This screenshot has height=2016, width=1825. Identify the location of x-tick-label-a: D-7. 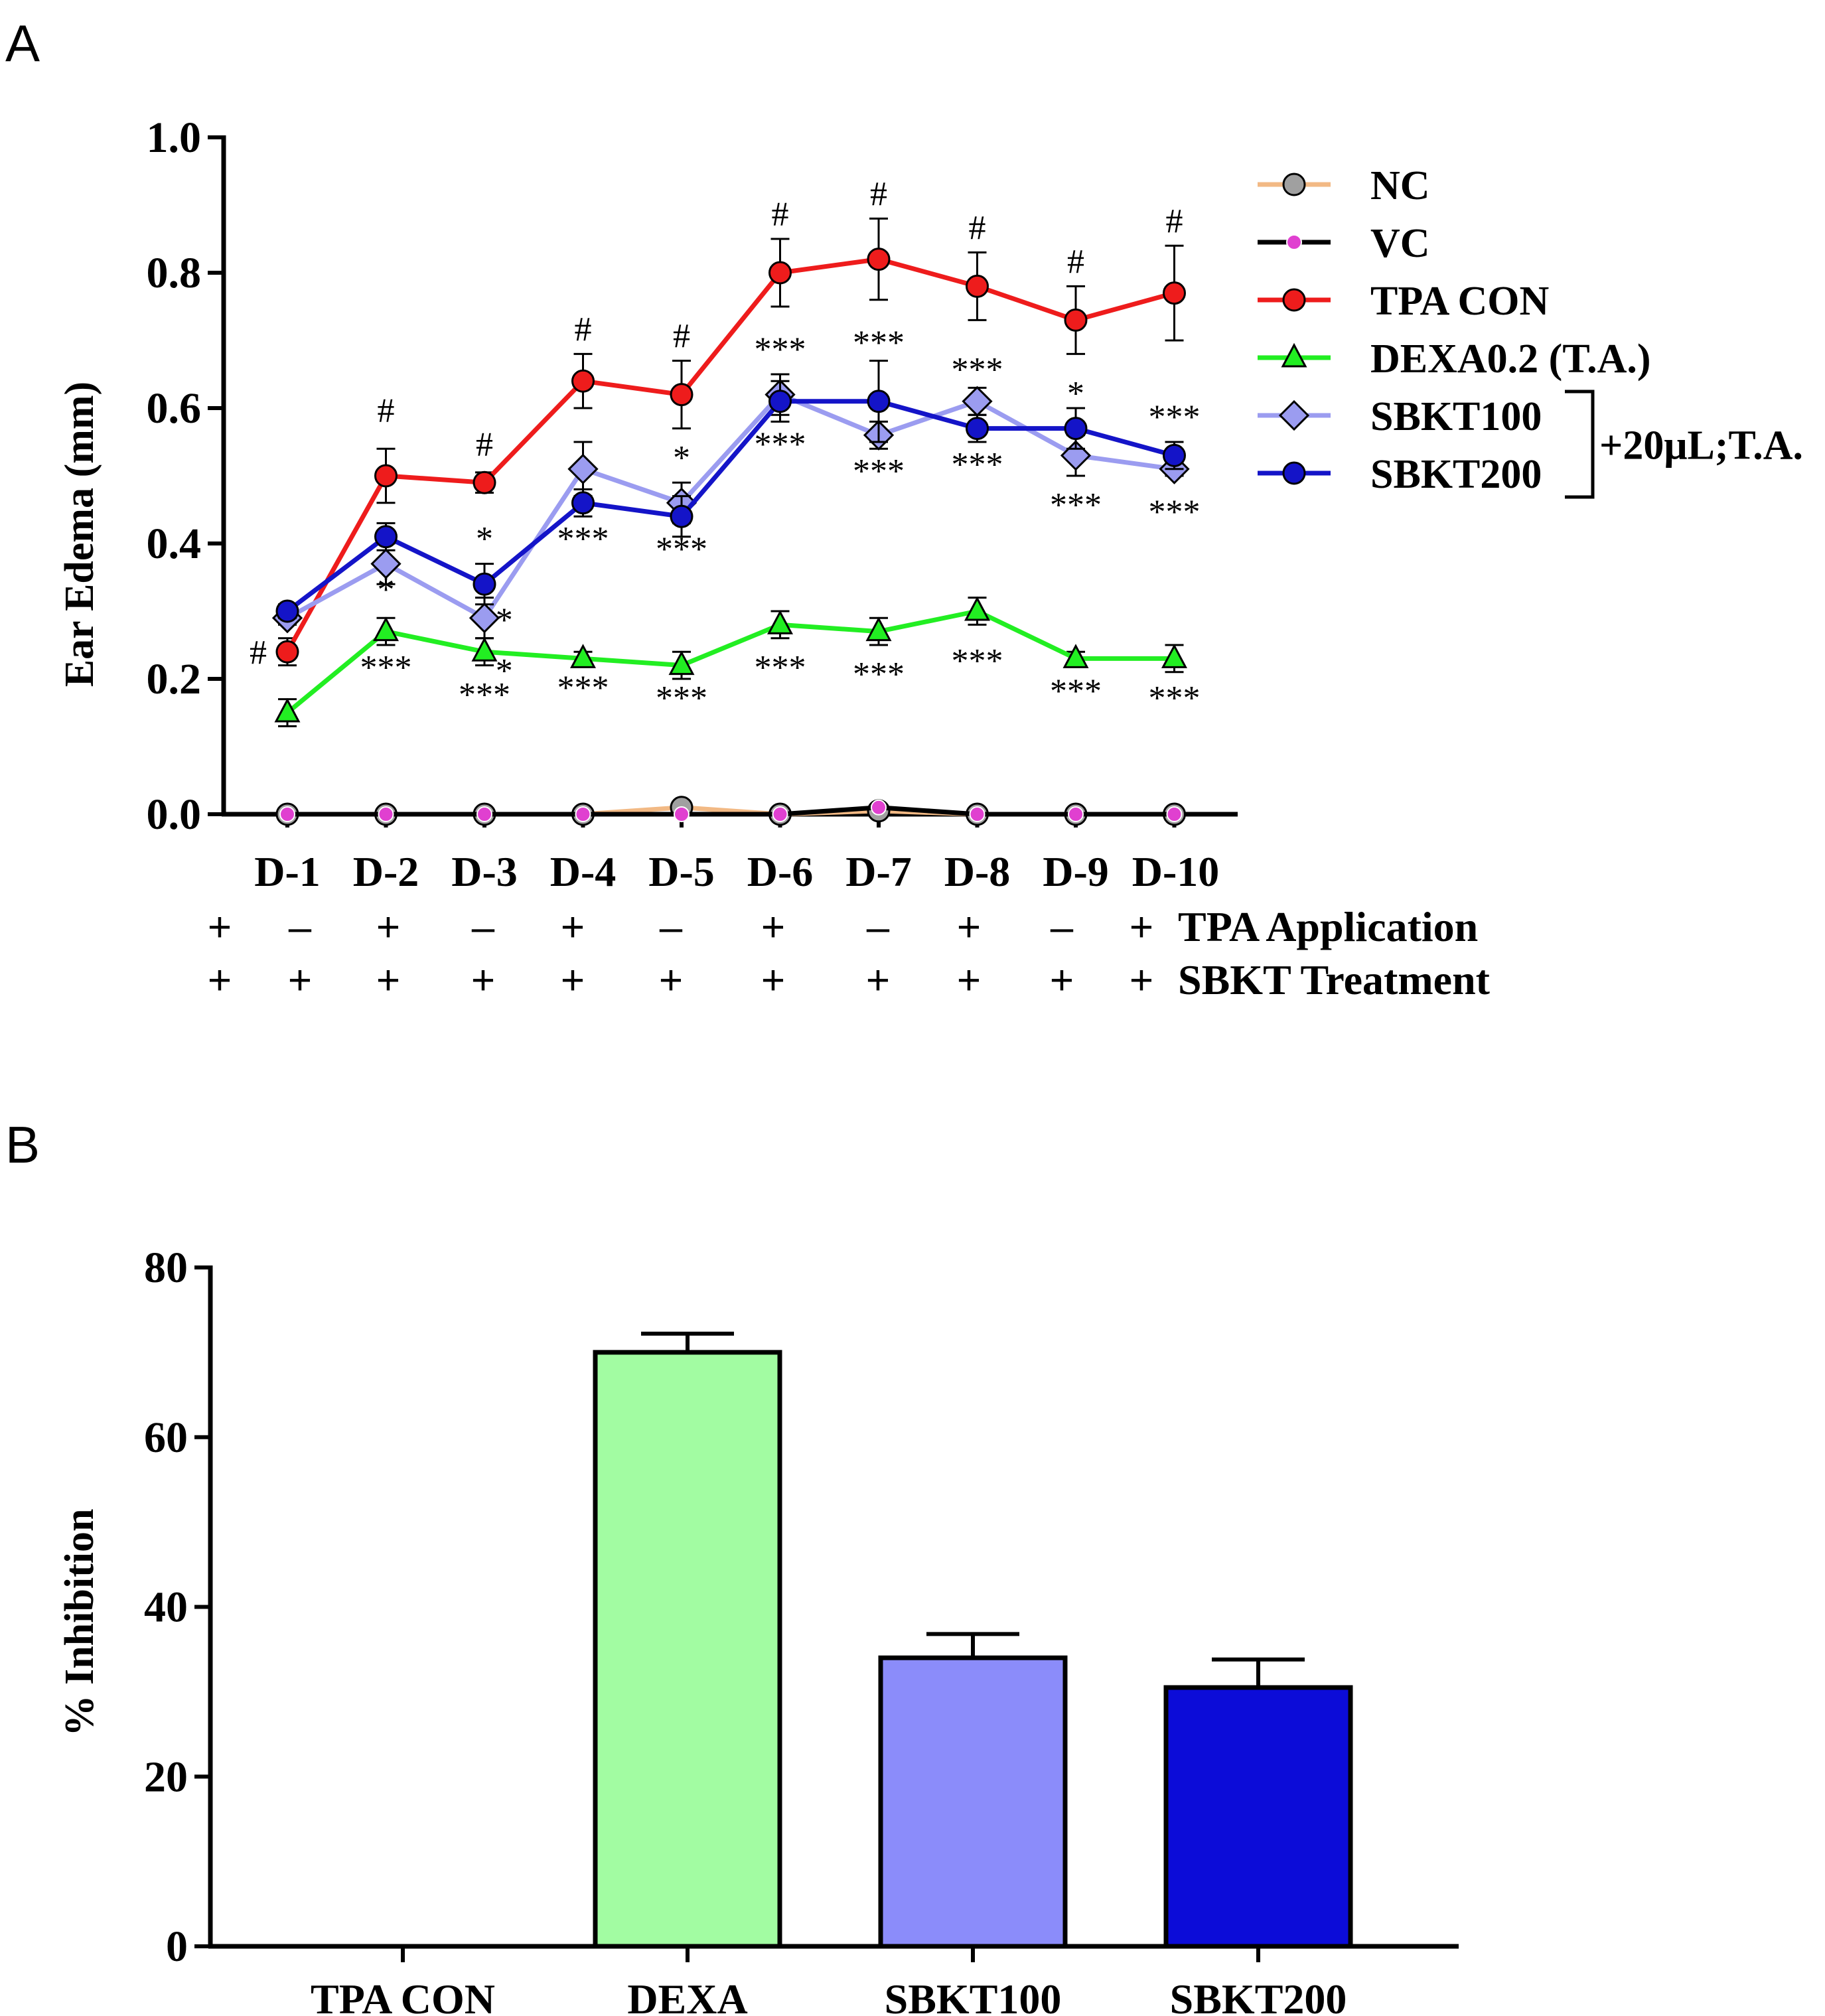
(879, 871).